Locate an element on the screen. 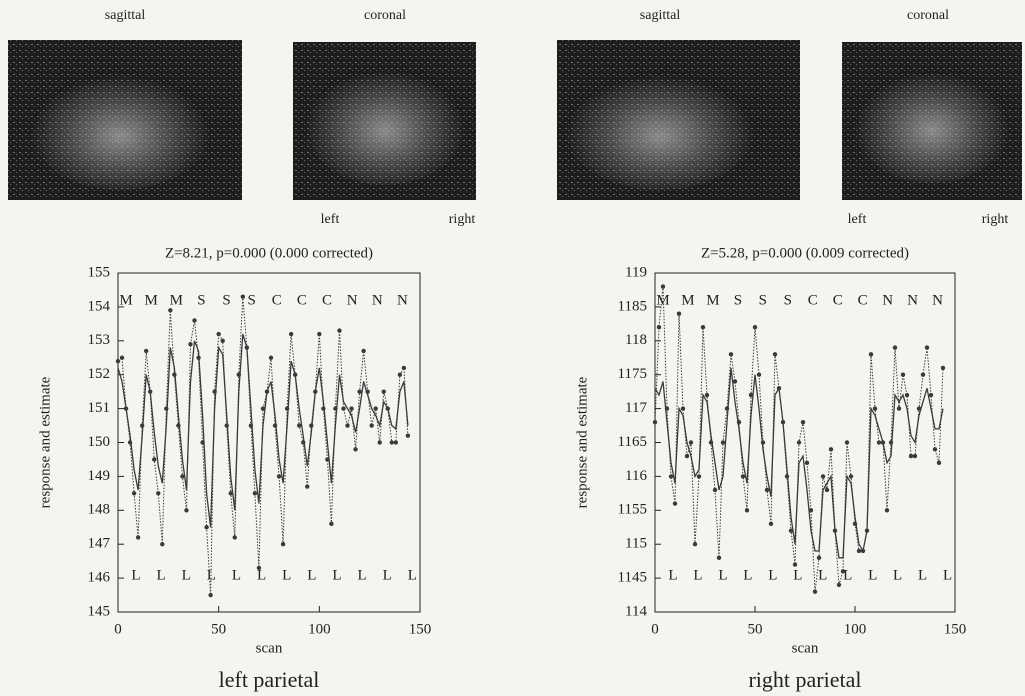 This screenshot has height=696, width=1025. y-tick-label: 151 is located at coordinates (99, 408).